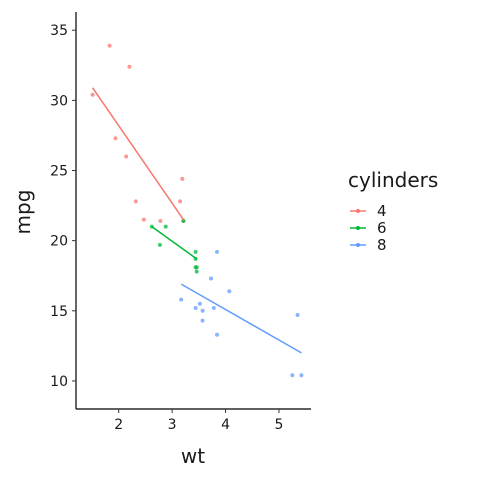 The height and width of the screenshot is (480, 480). I want to click on y-tick-label: 35, so click(59, 31).